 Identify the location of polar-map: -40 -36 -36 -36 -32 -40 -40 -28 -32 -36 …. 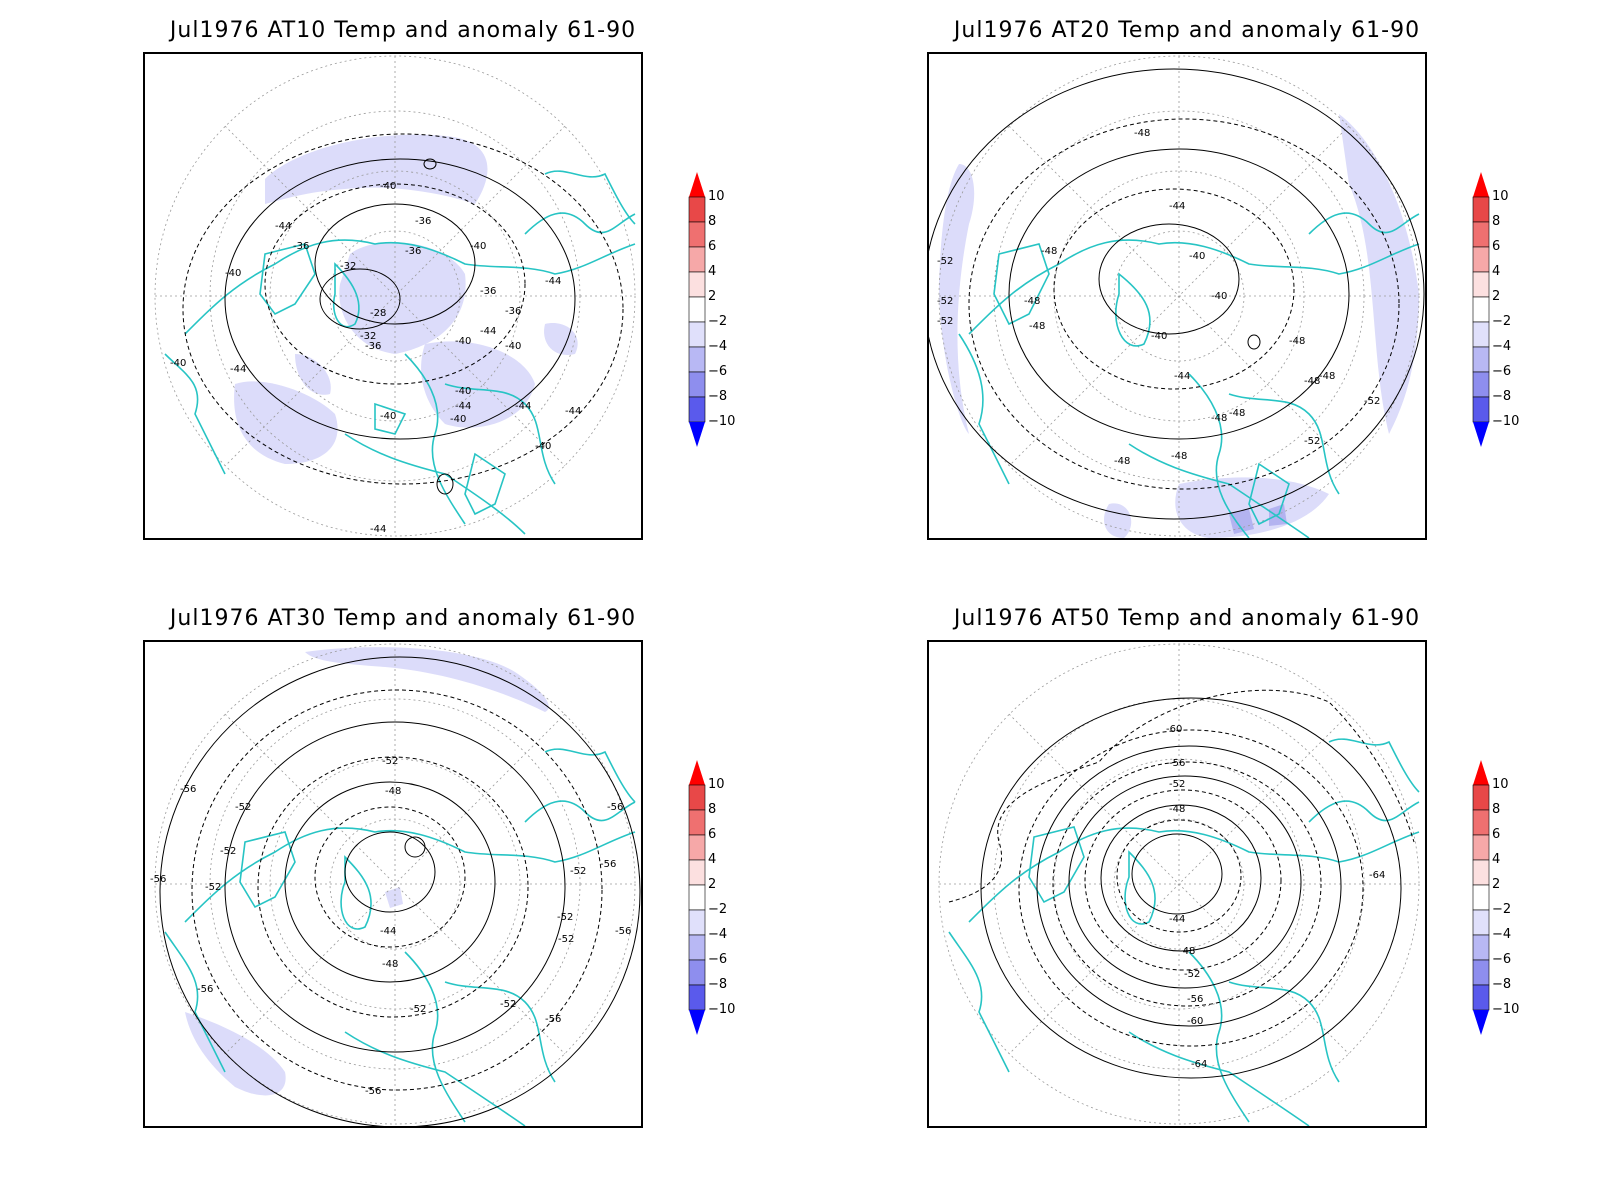
(393, 296).